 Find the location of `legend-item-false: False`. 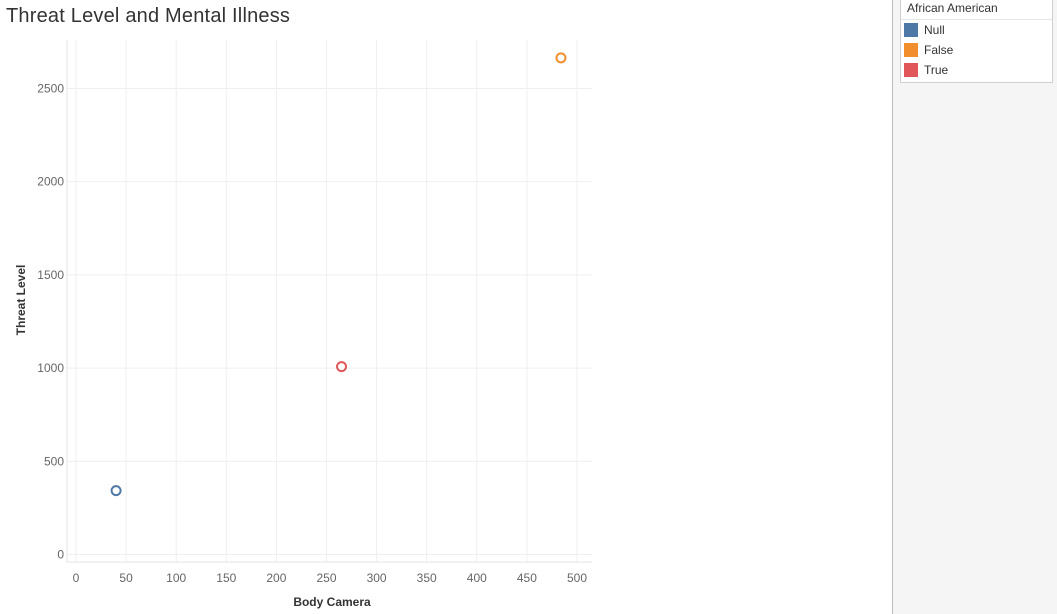

legend-item-false: False is located at coordinates (976, 50).